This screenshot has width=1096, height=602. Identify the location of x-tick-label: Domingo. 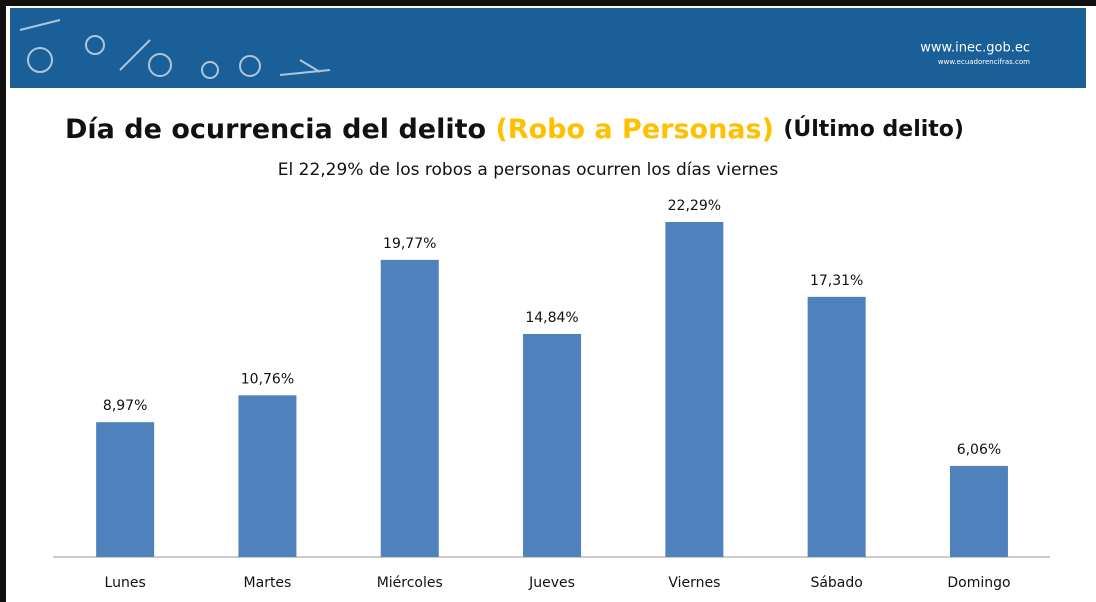
(978, 583).